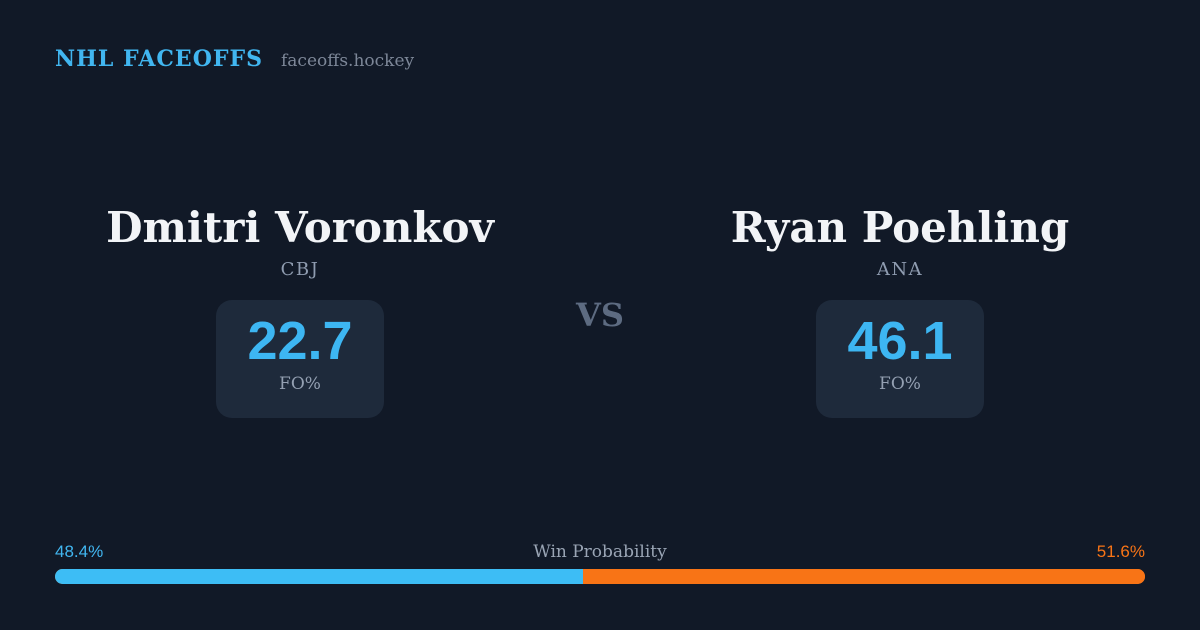 The image size is (1200, 630). What do you see at coordinates (300, 384) in the screenshot?
I see `player-left-stat-label: FO%` at bounding box center [300, 384].